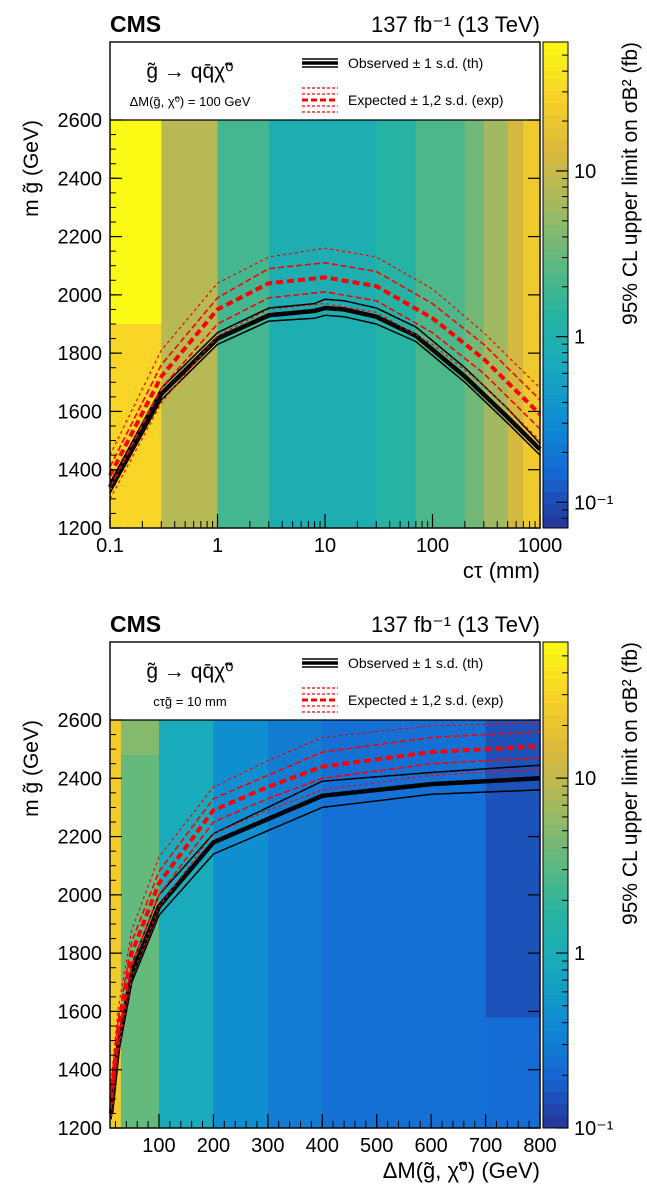  Describe the element at coordinates (80, 721) in the screenshot. I see `y-tick-label: 2600` at that location.